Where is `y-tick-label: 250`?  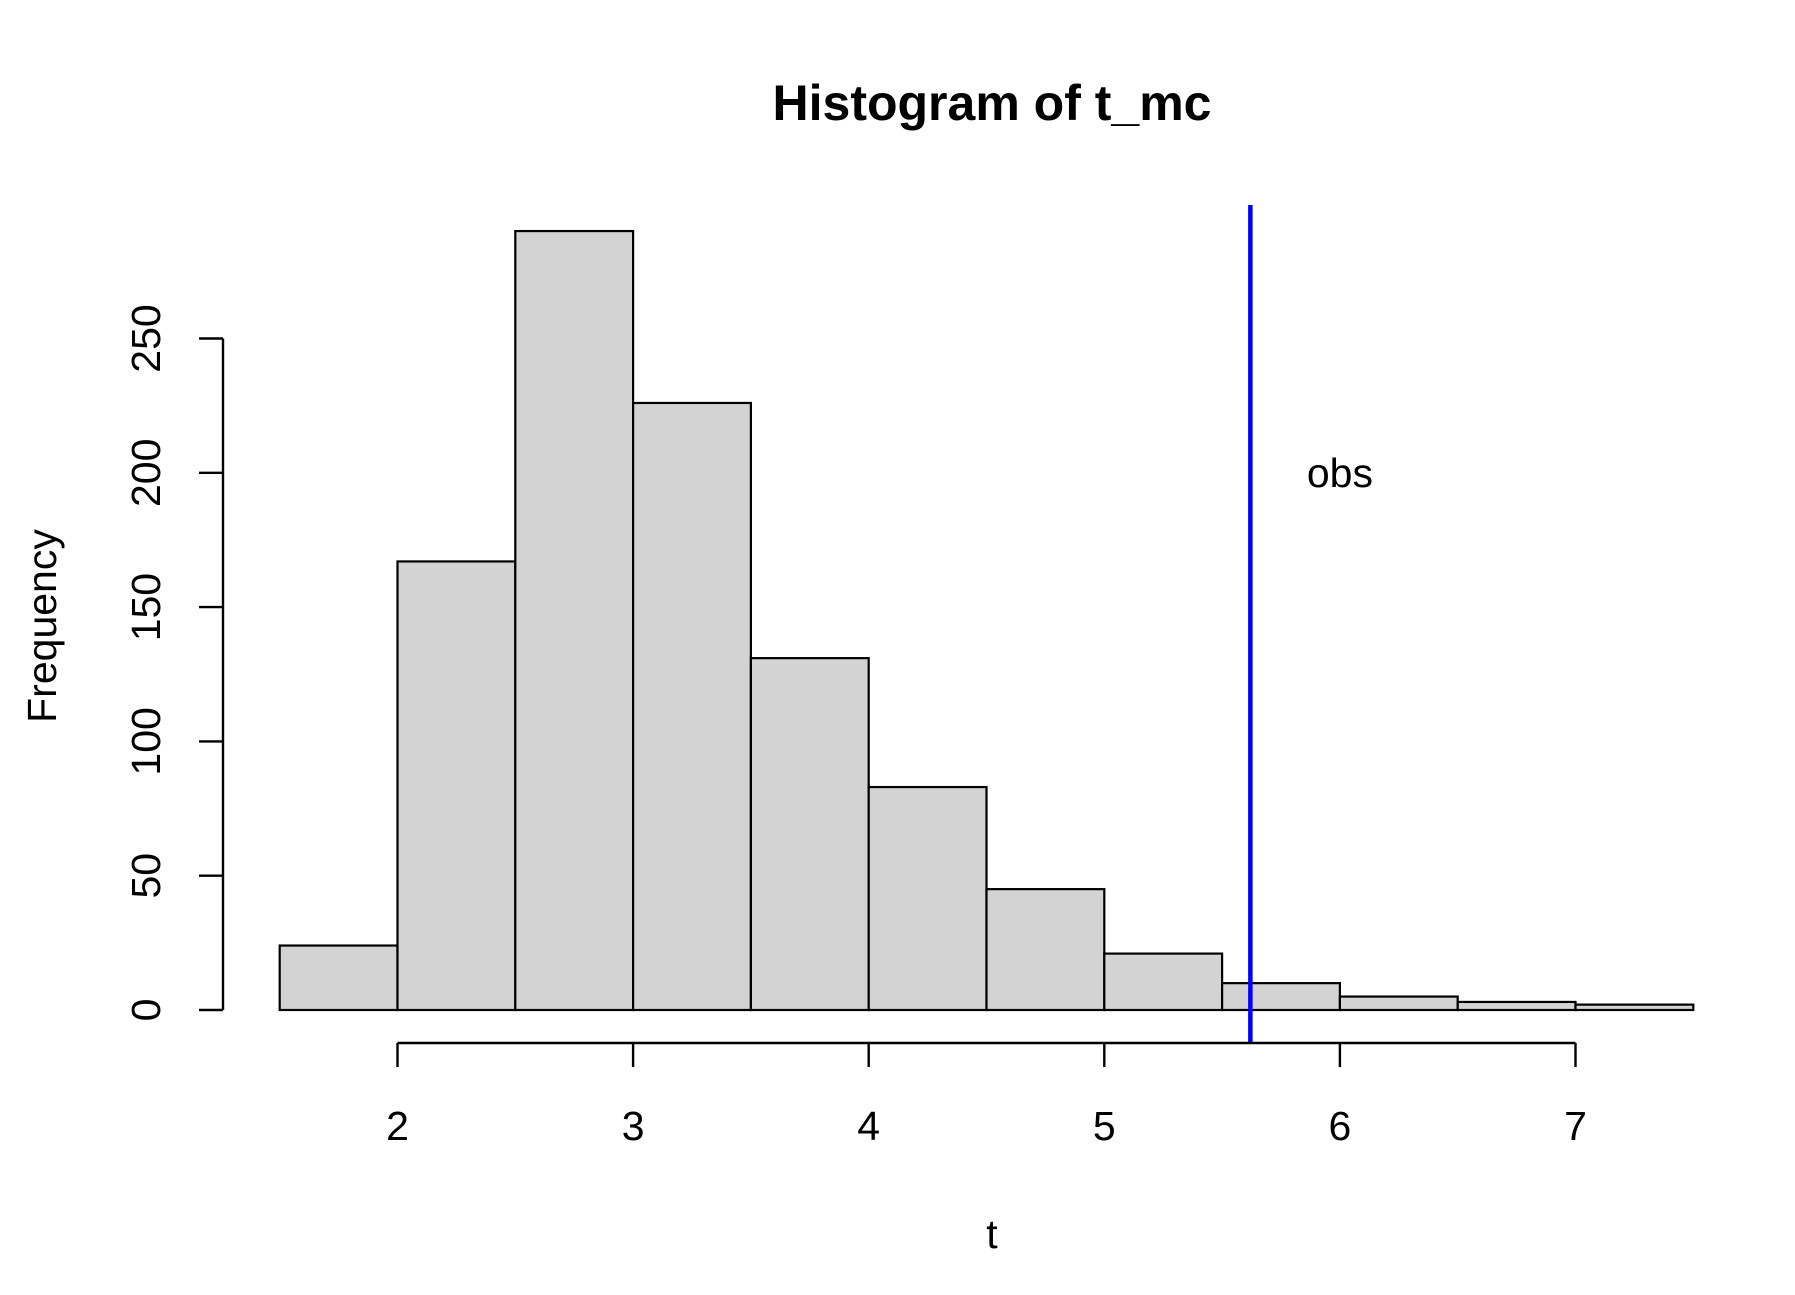 y-tick-label: 250 is located at coordinates (146, 338).